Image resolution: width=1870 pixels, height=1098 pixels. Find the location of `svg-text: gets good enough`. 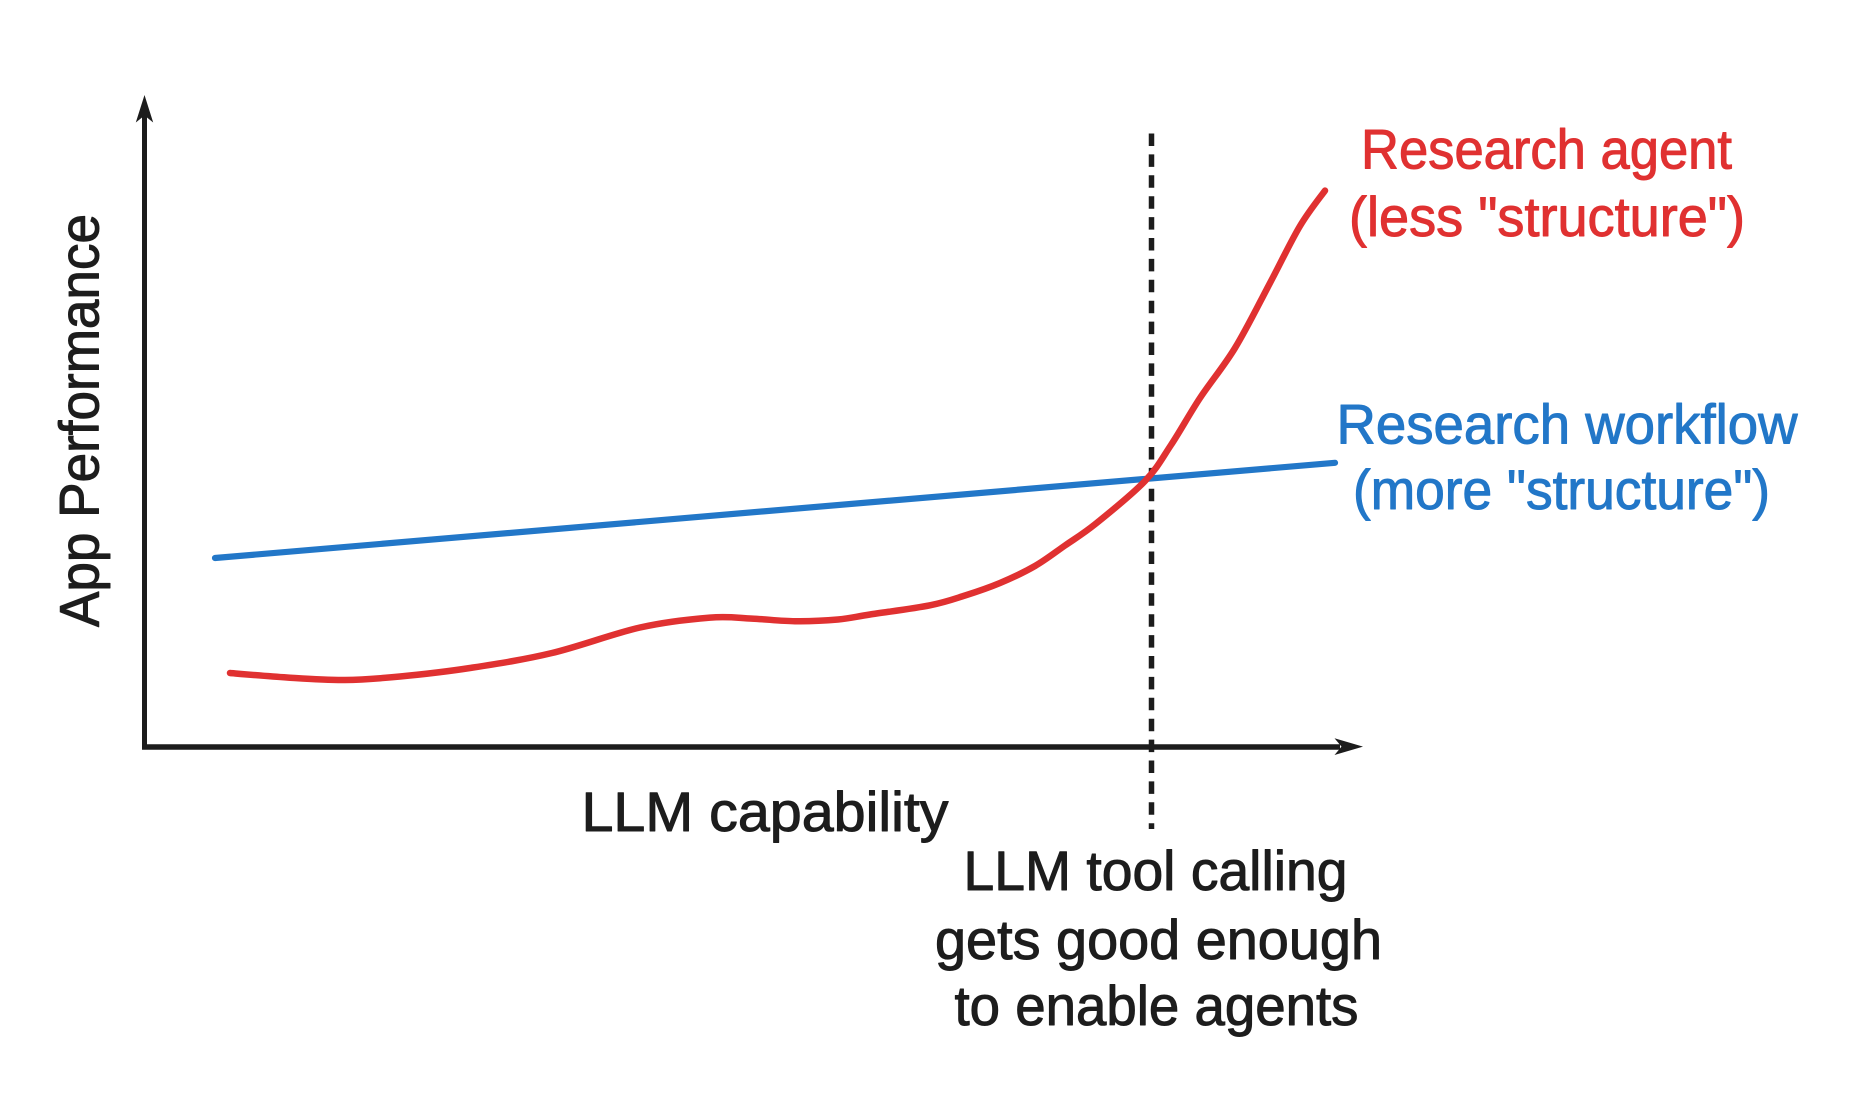

svg-text: gets good enough is located at coordinates (1158, 939).